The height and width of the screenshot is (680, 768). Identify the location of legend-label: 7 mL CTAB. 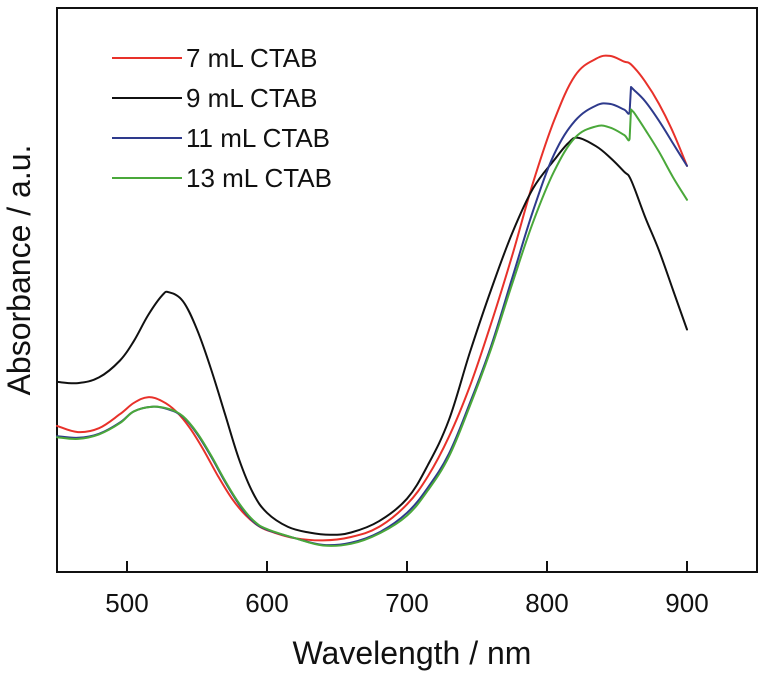
(251, 58).